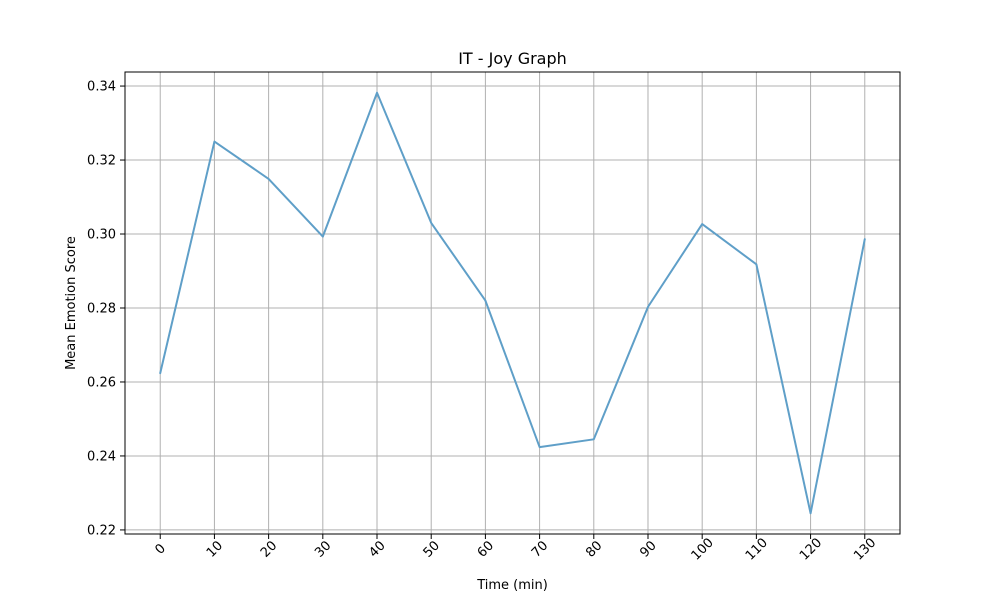 The image size is (1000, 600). I want to click on y-tick-label: 0.30, so click(101, 235).